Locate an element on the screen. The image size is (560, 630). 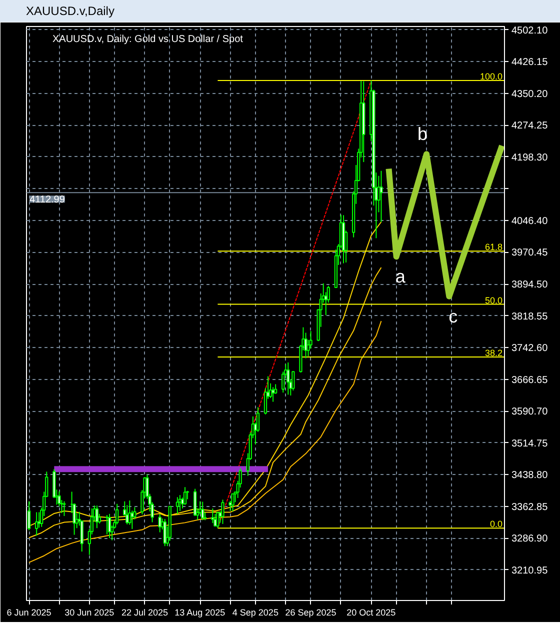
x-tick-label: 6 Jun 2025 is located at coordinates (29, 613).